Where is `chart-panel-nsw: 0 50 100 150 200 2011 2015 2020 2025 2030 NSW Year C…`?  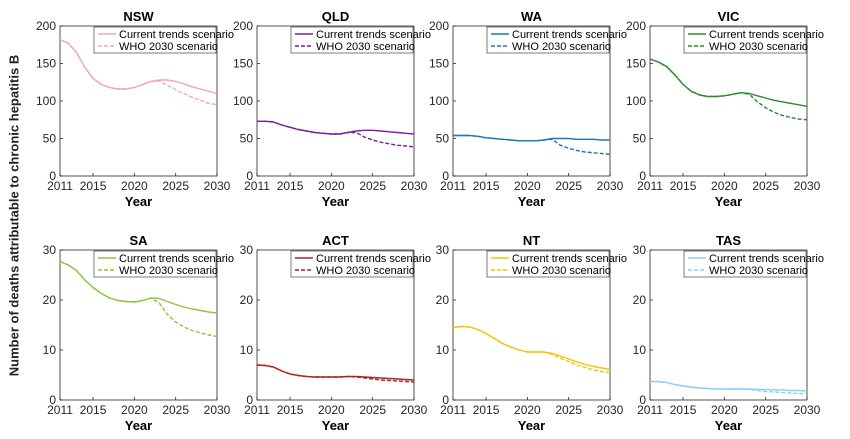 chart-panel-nsw: 0 50 100 150 200 2011 2015 2020 2025 2030 NSW Year C… is located at coordinates (135, 109).